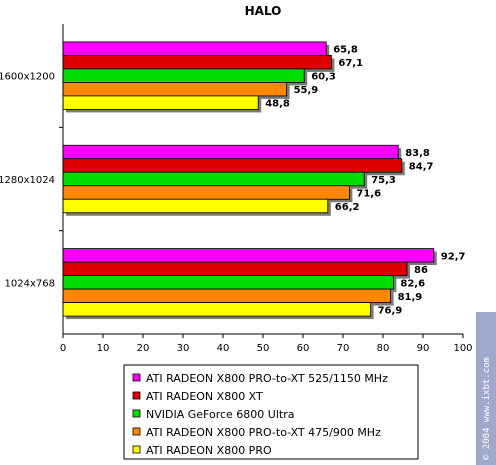  What do you see at coordinates (423, 348) in the screenshot?
I see `x-tick-label: 90` at bounding box center [423, 348].